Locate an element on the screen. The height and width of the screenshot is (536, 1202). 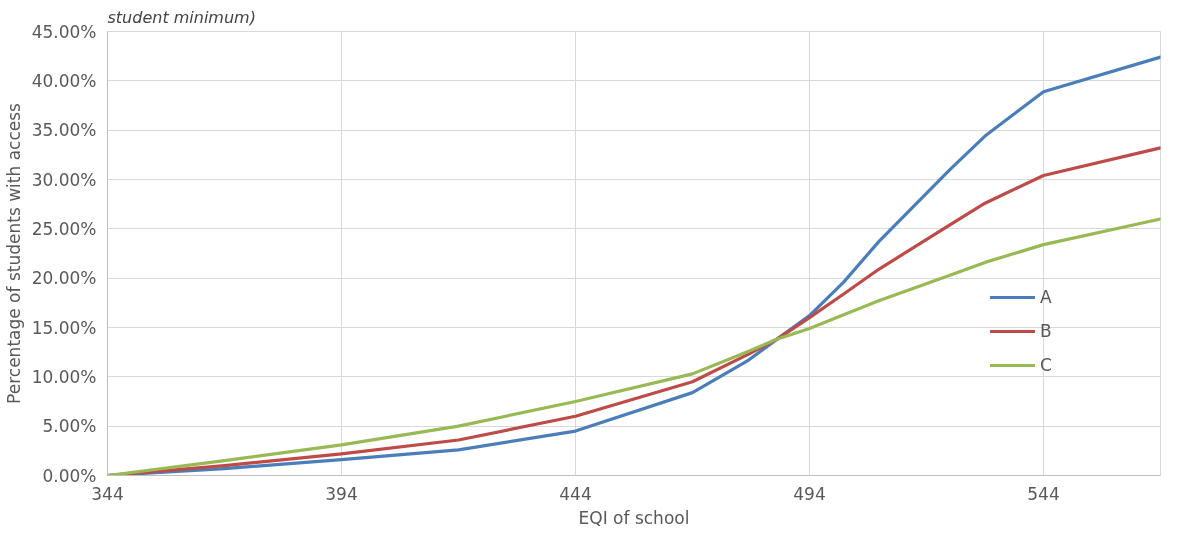
x-tick-label: 344 is located at coordinates (107, 493).